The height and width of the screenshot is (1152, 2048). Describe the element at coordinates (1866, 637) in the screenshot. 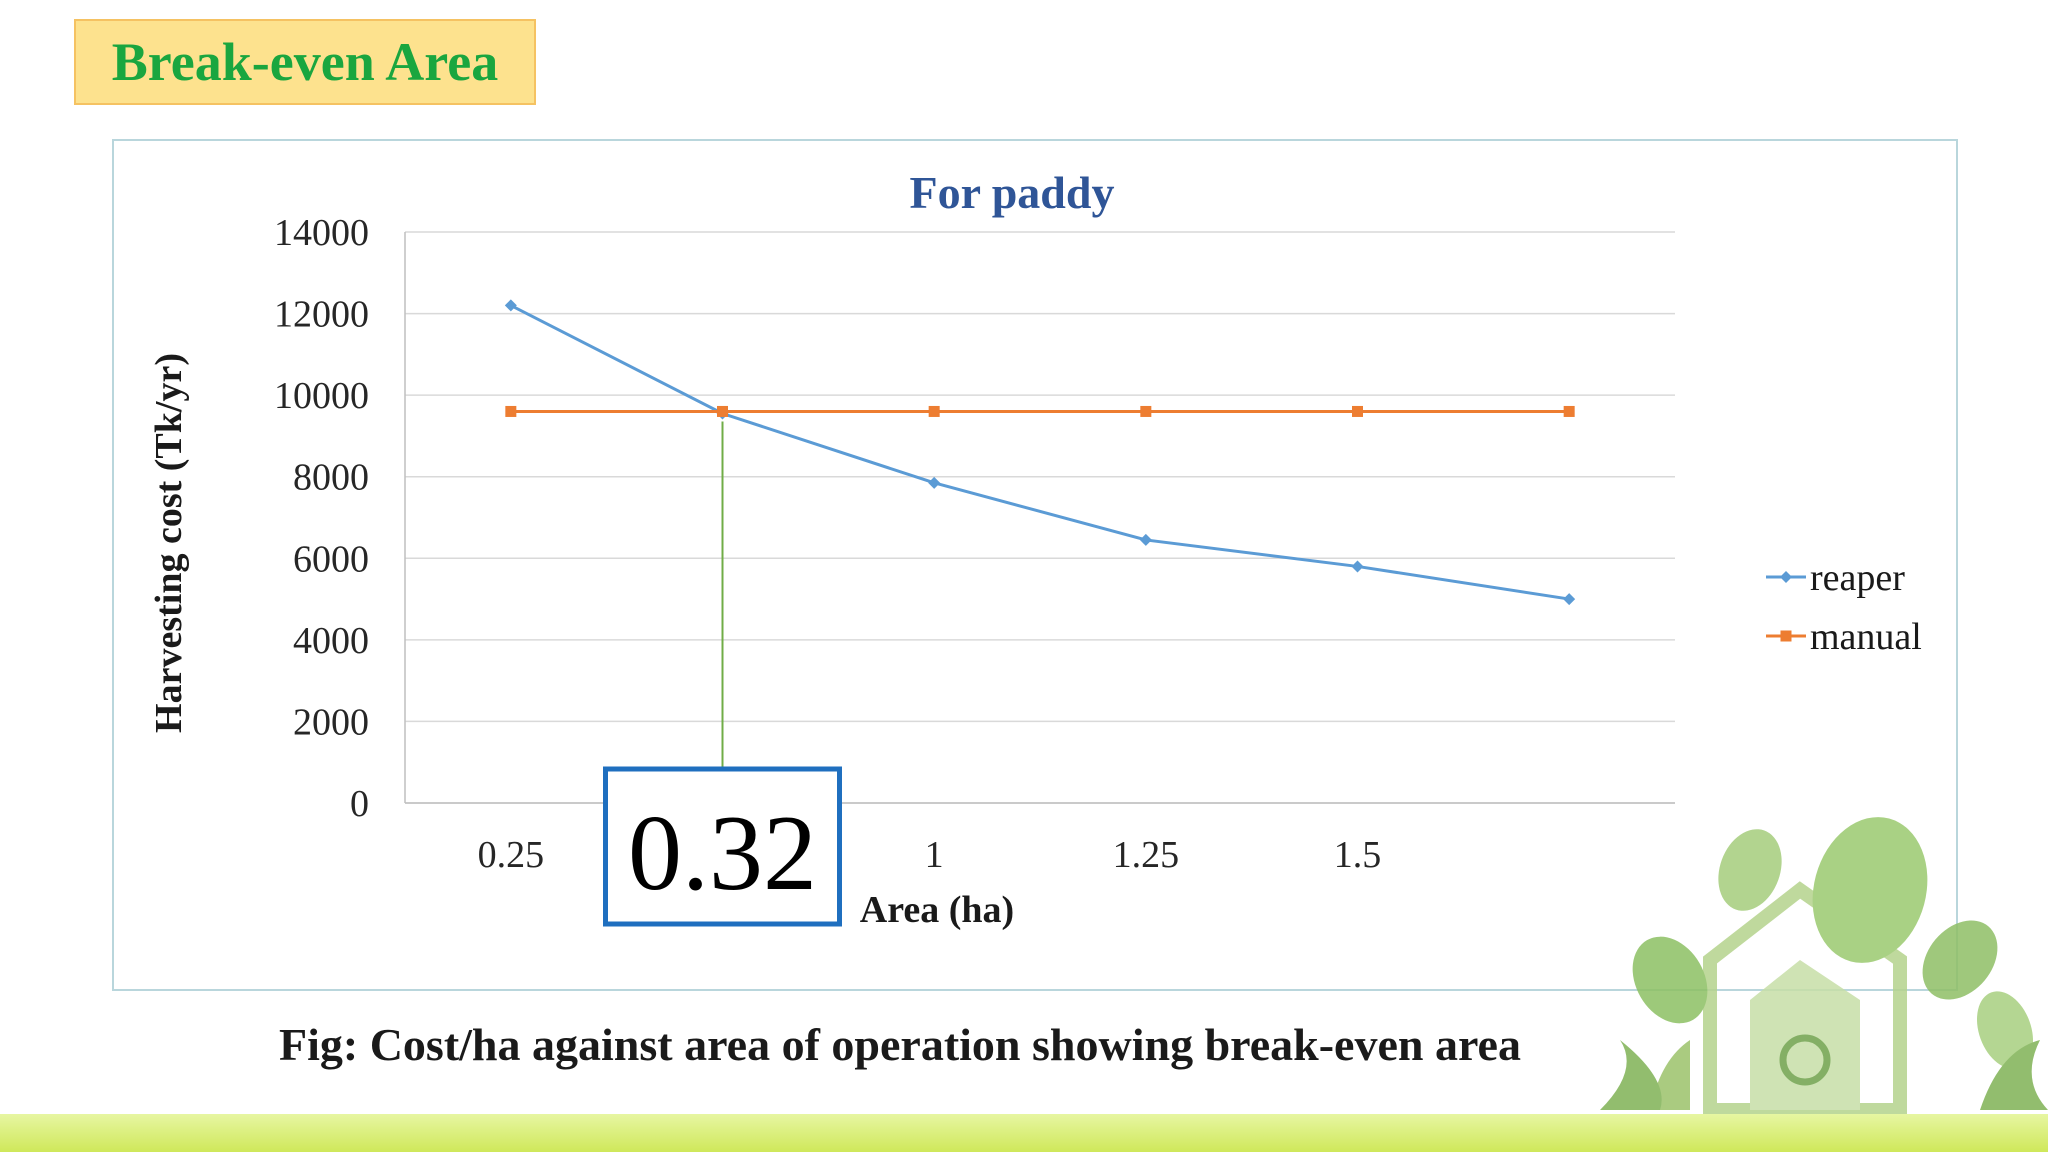

I see `legend-label-manual: manual` at that location.